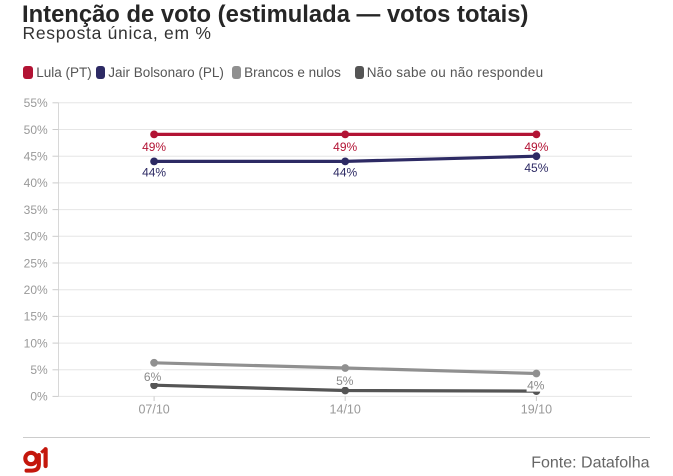  Describe the element at coordinates (36, 290) in the screenshot. I see `svg-text: 20%` at that location.